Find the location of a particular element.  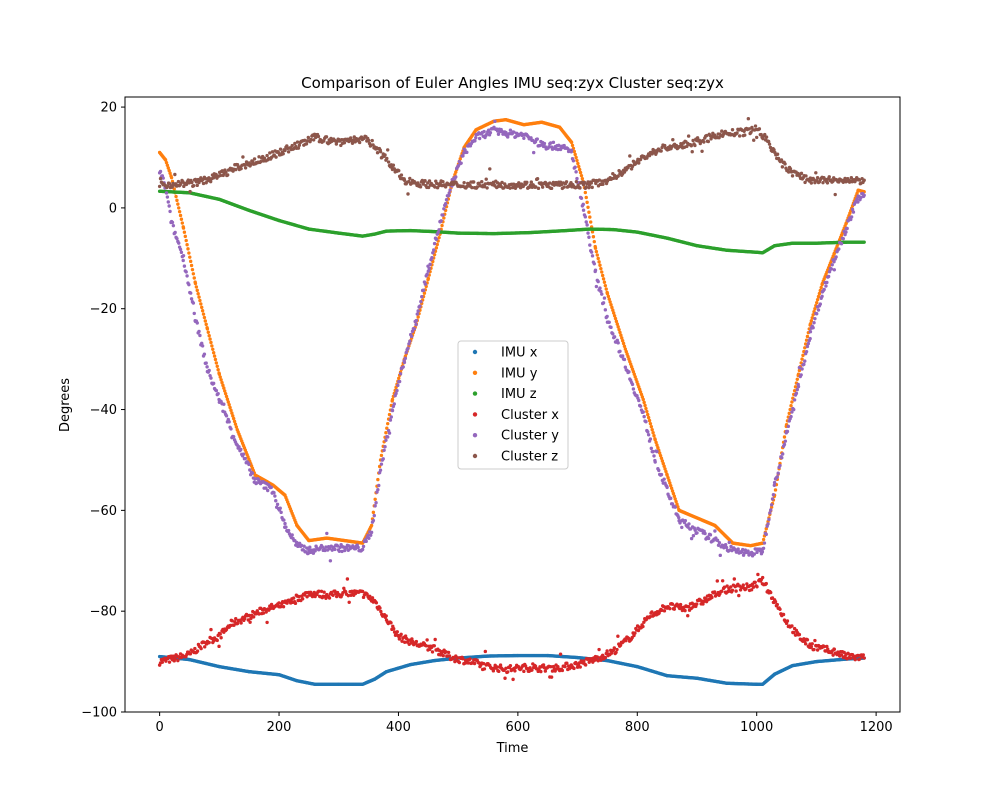

x-tick-label: 1000 is located at coordinates (756, 727).